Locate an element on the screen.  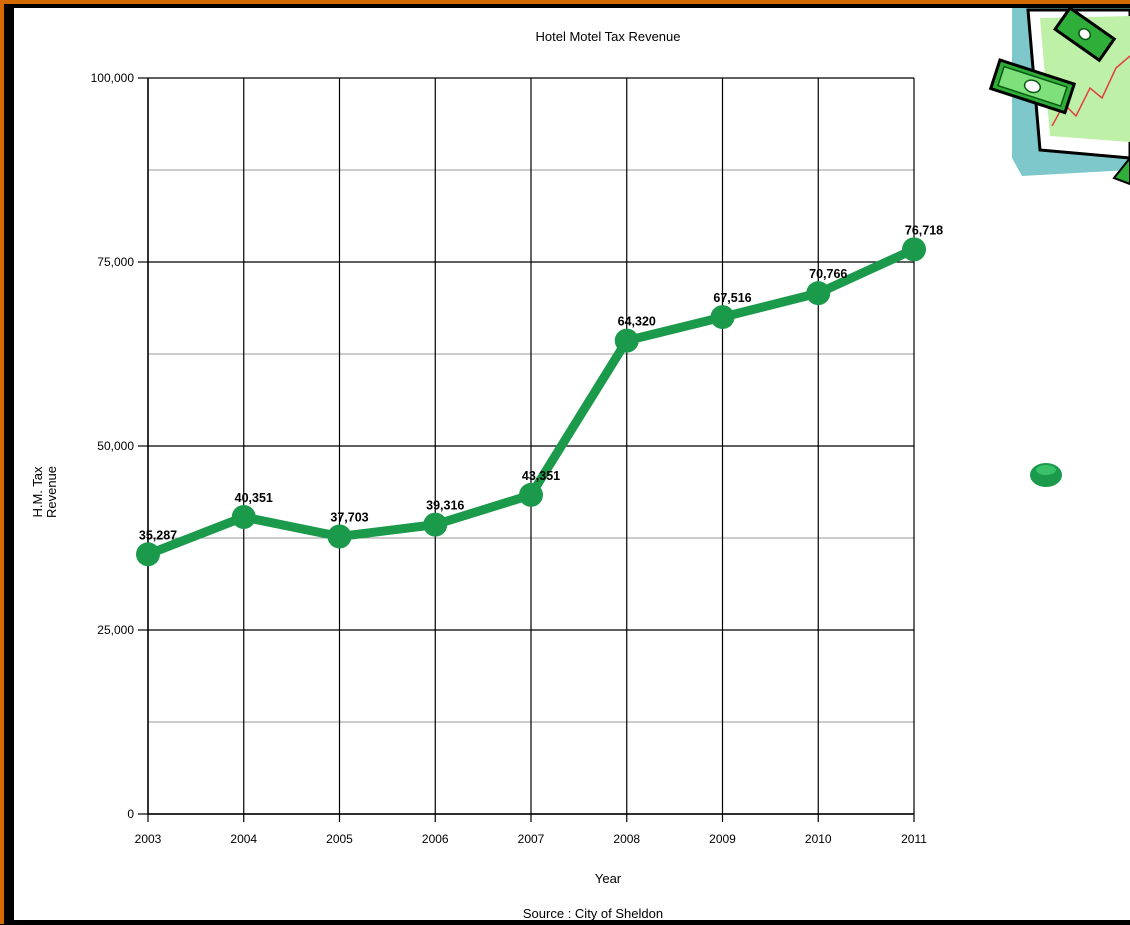
money-chart-icon is located at coordinates (1059, 95).